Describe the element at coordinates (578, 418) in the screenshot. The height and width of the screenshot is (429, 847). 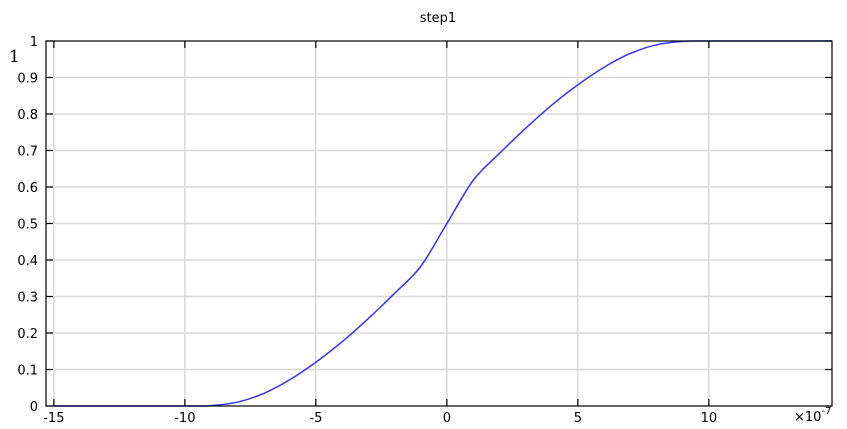
I see `x-tick-label: 5` at that location.